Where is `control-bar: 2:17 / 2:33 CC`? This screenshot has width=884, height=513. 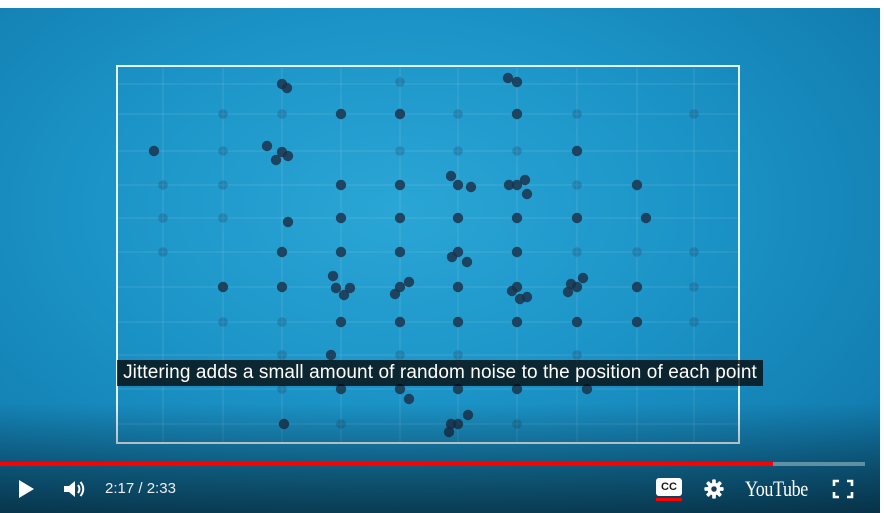
control-bar: 2:17 / 2:33 CC is located at coordinates (440, 489).